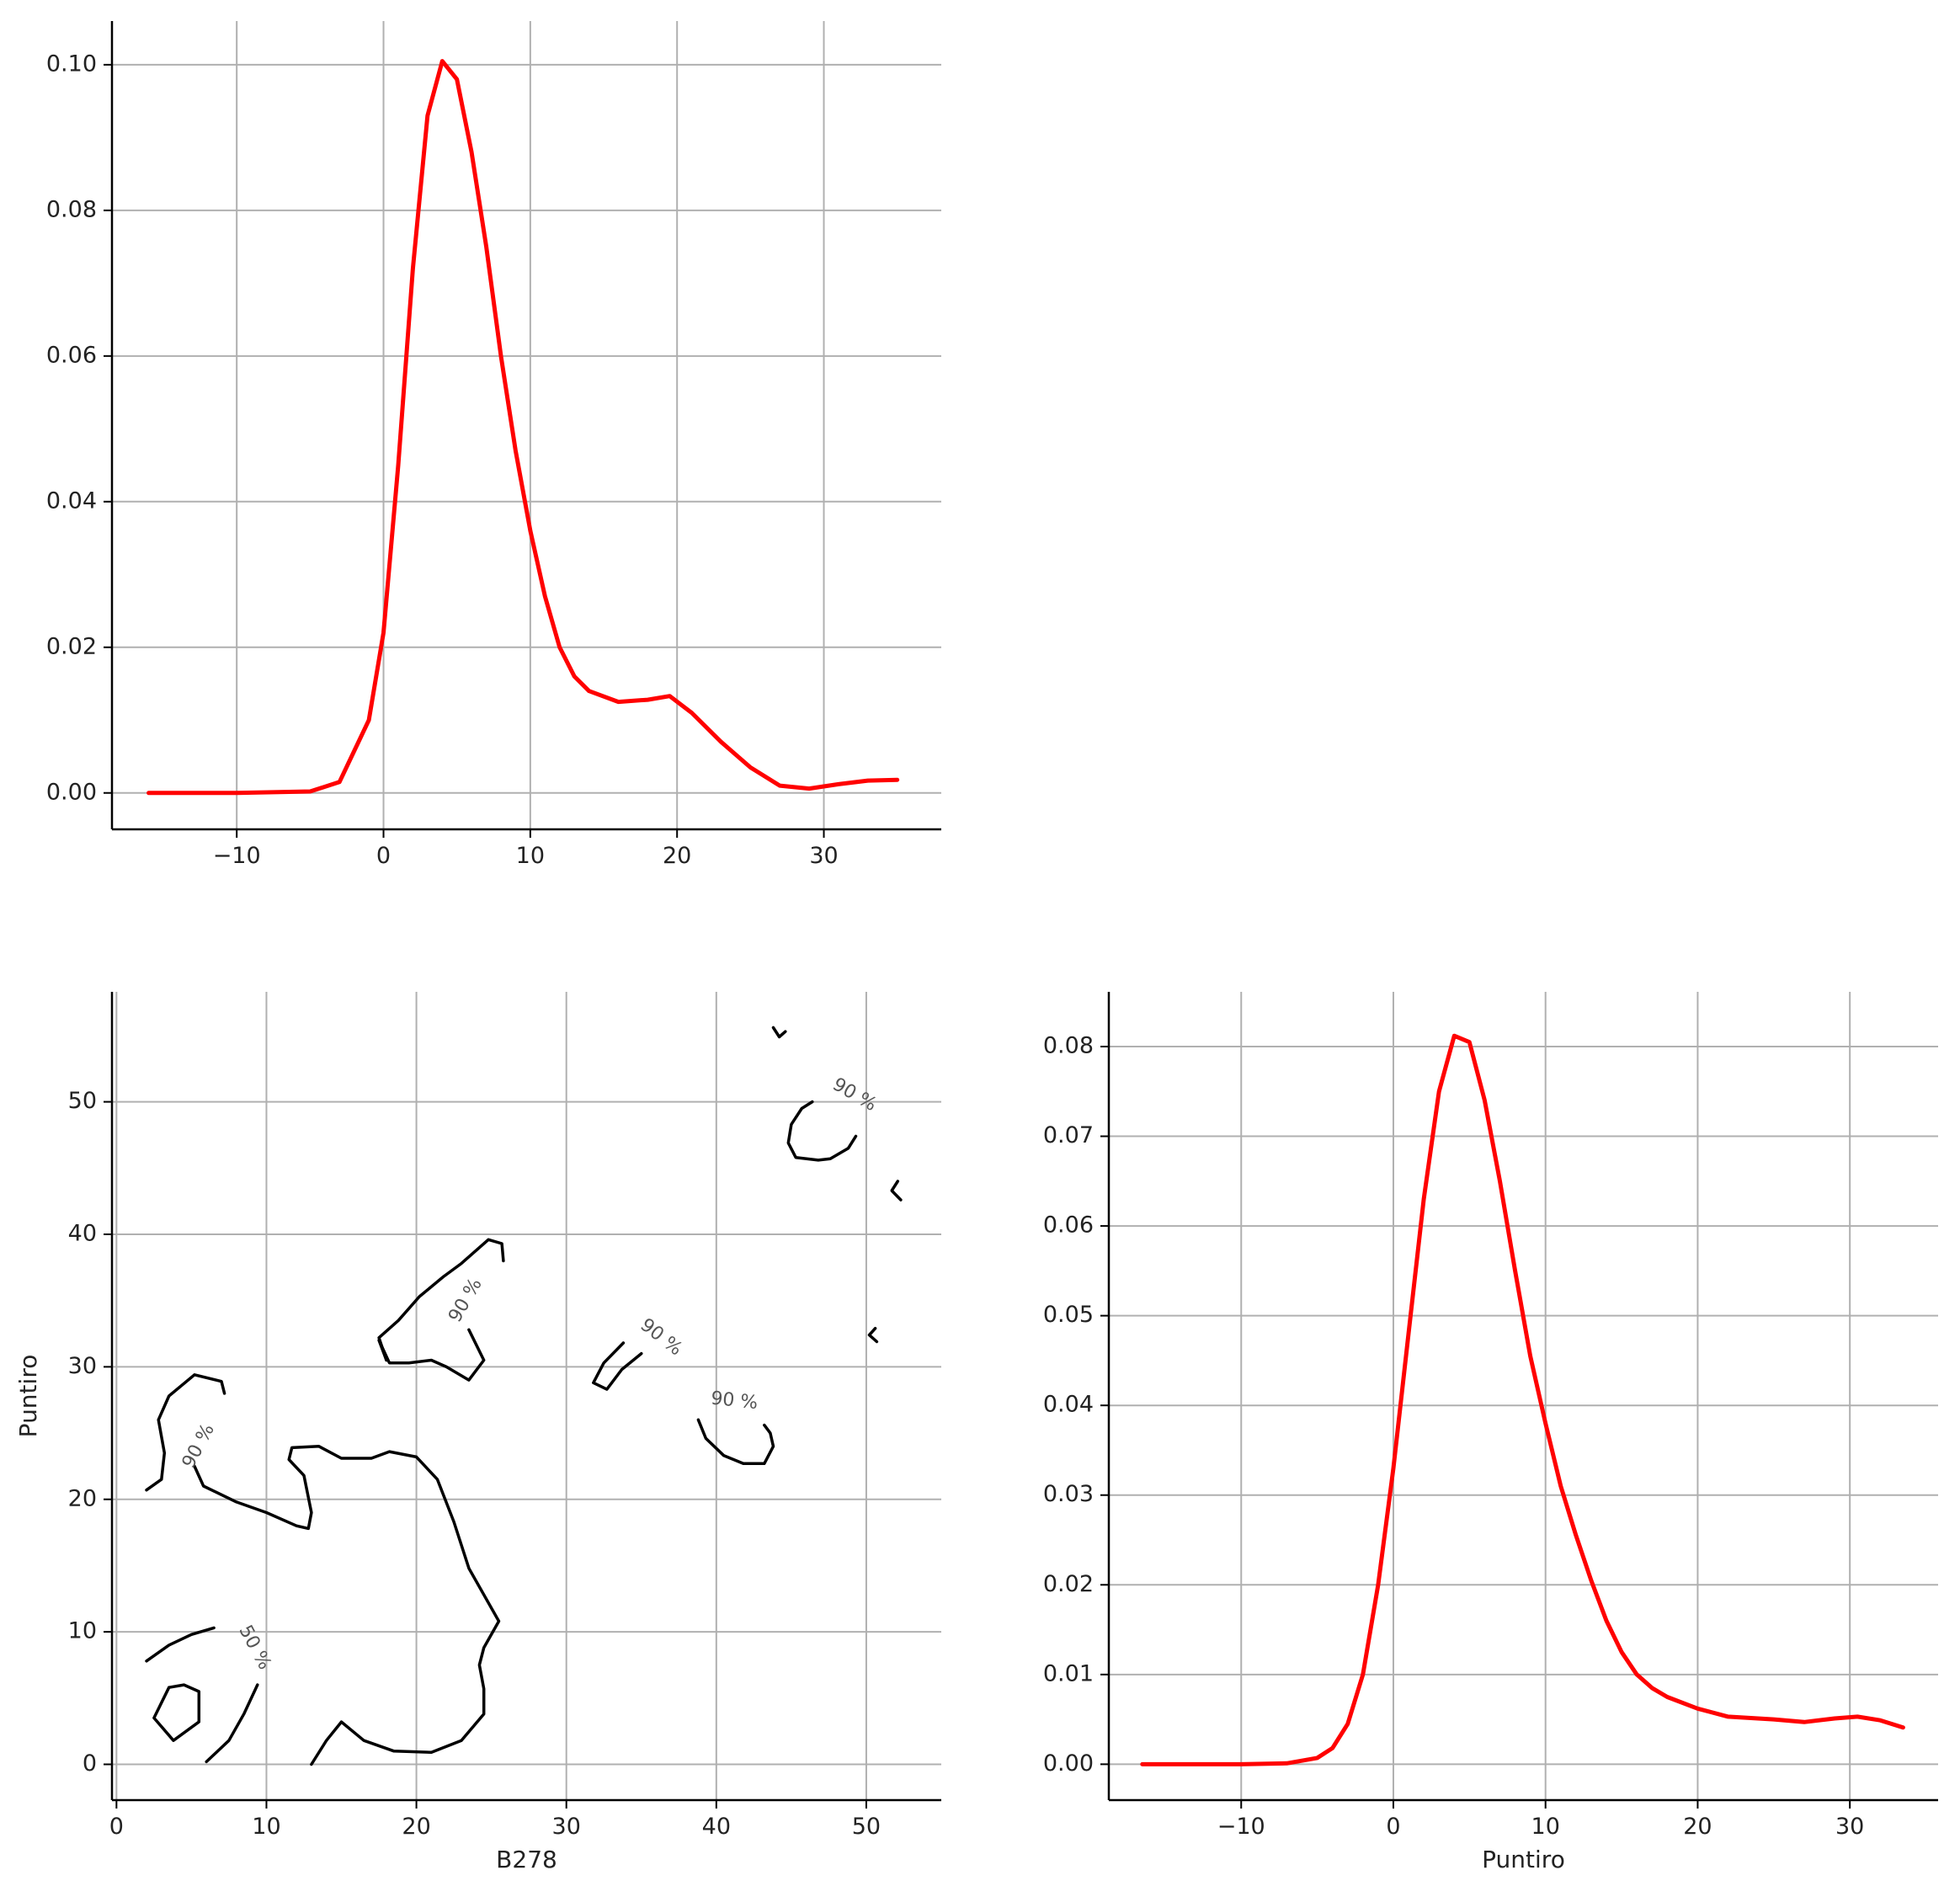 Image resolution: width=1960 pixels, height=1886 pixels. What do you see at coordinates (82, 1366) in the screenshot?
I see `y-tick-label: 30` at bounding box center [82, 1366].